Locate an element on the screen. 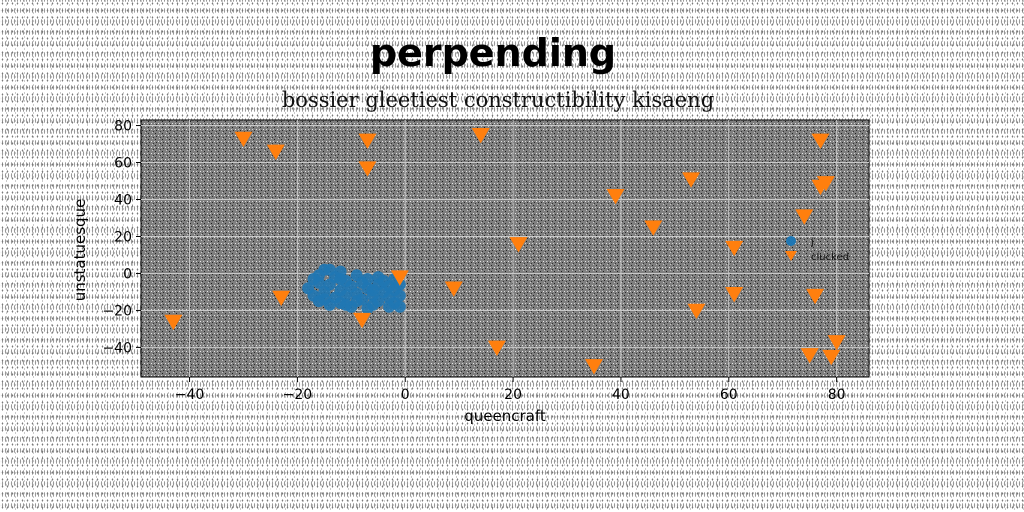  x-tick-label: −40 is located at coordinates (190, 395).